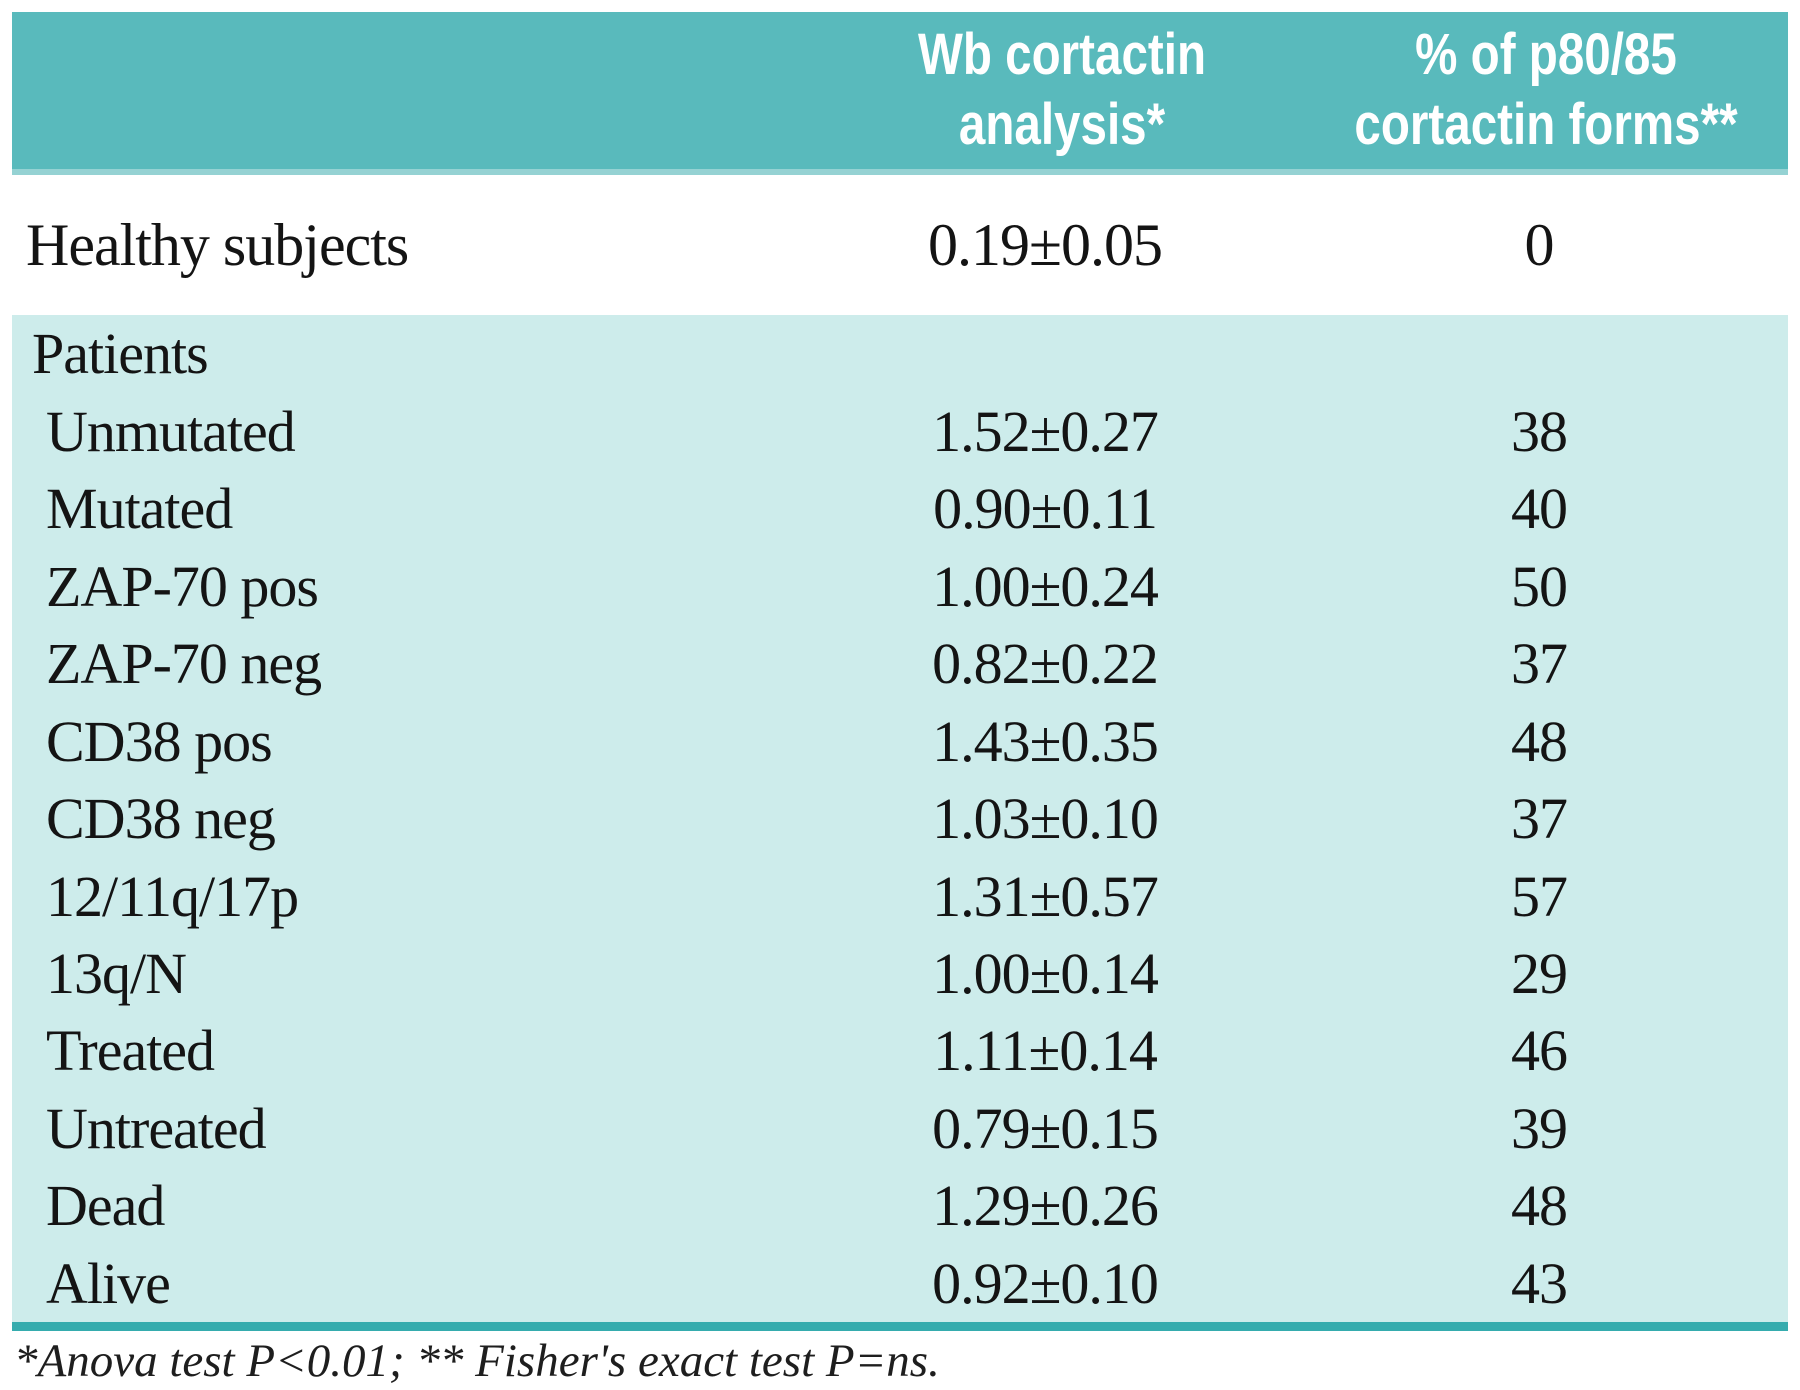  I want to click on table-row: ZAP-70 neg 0.82±0.22 37, so click(900, 663).